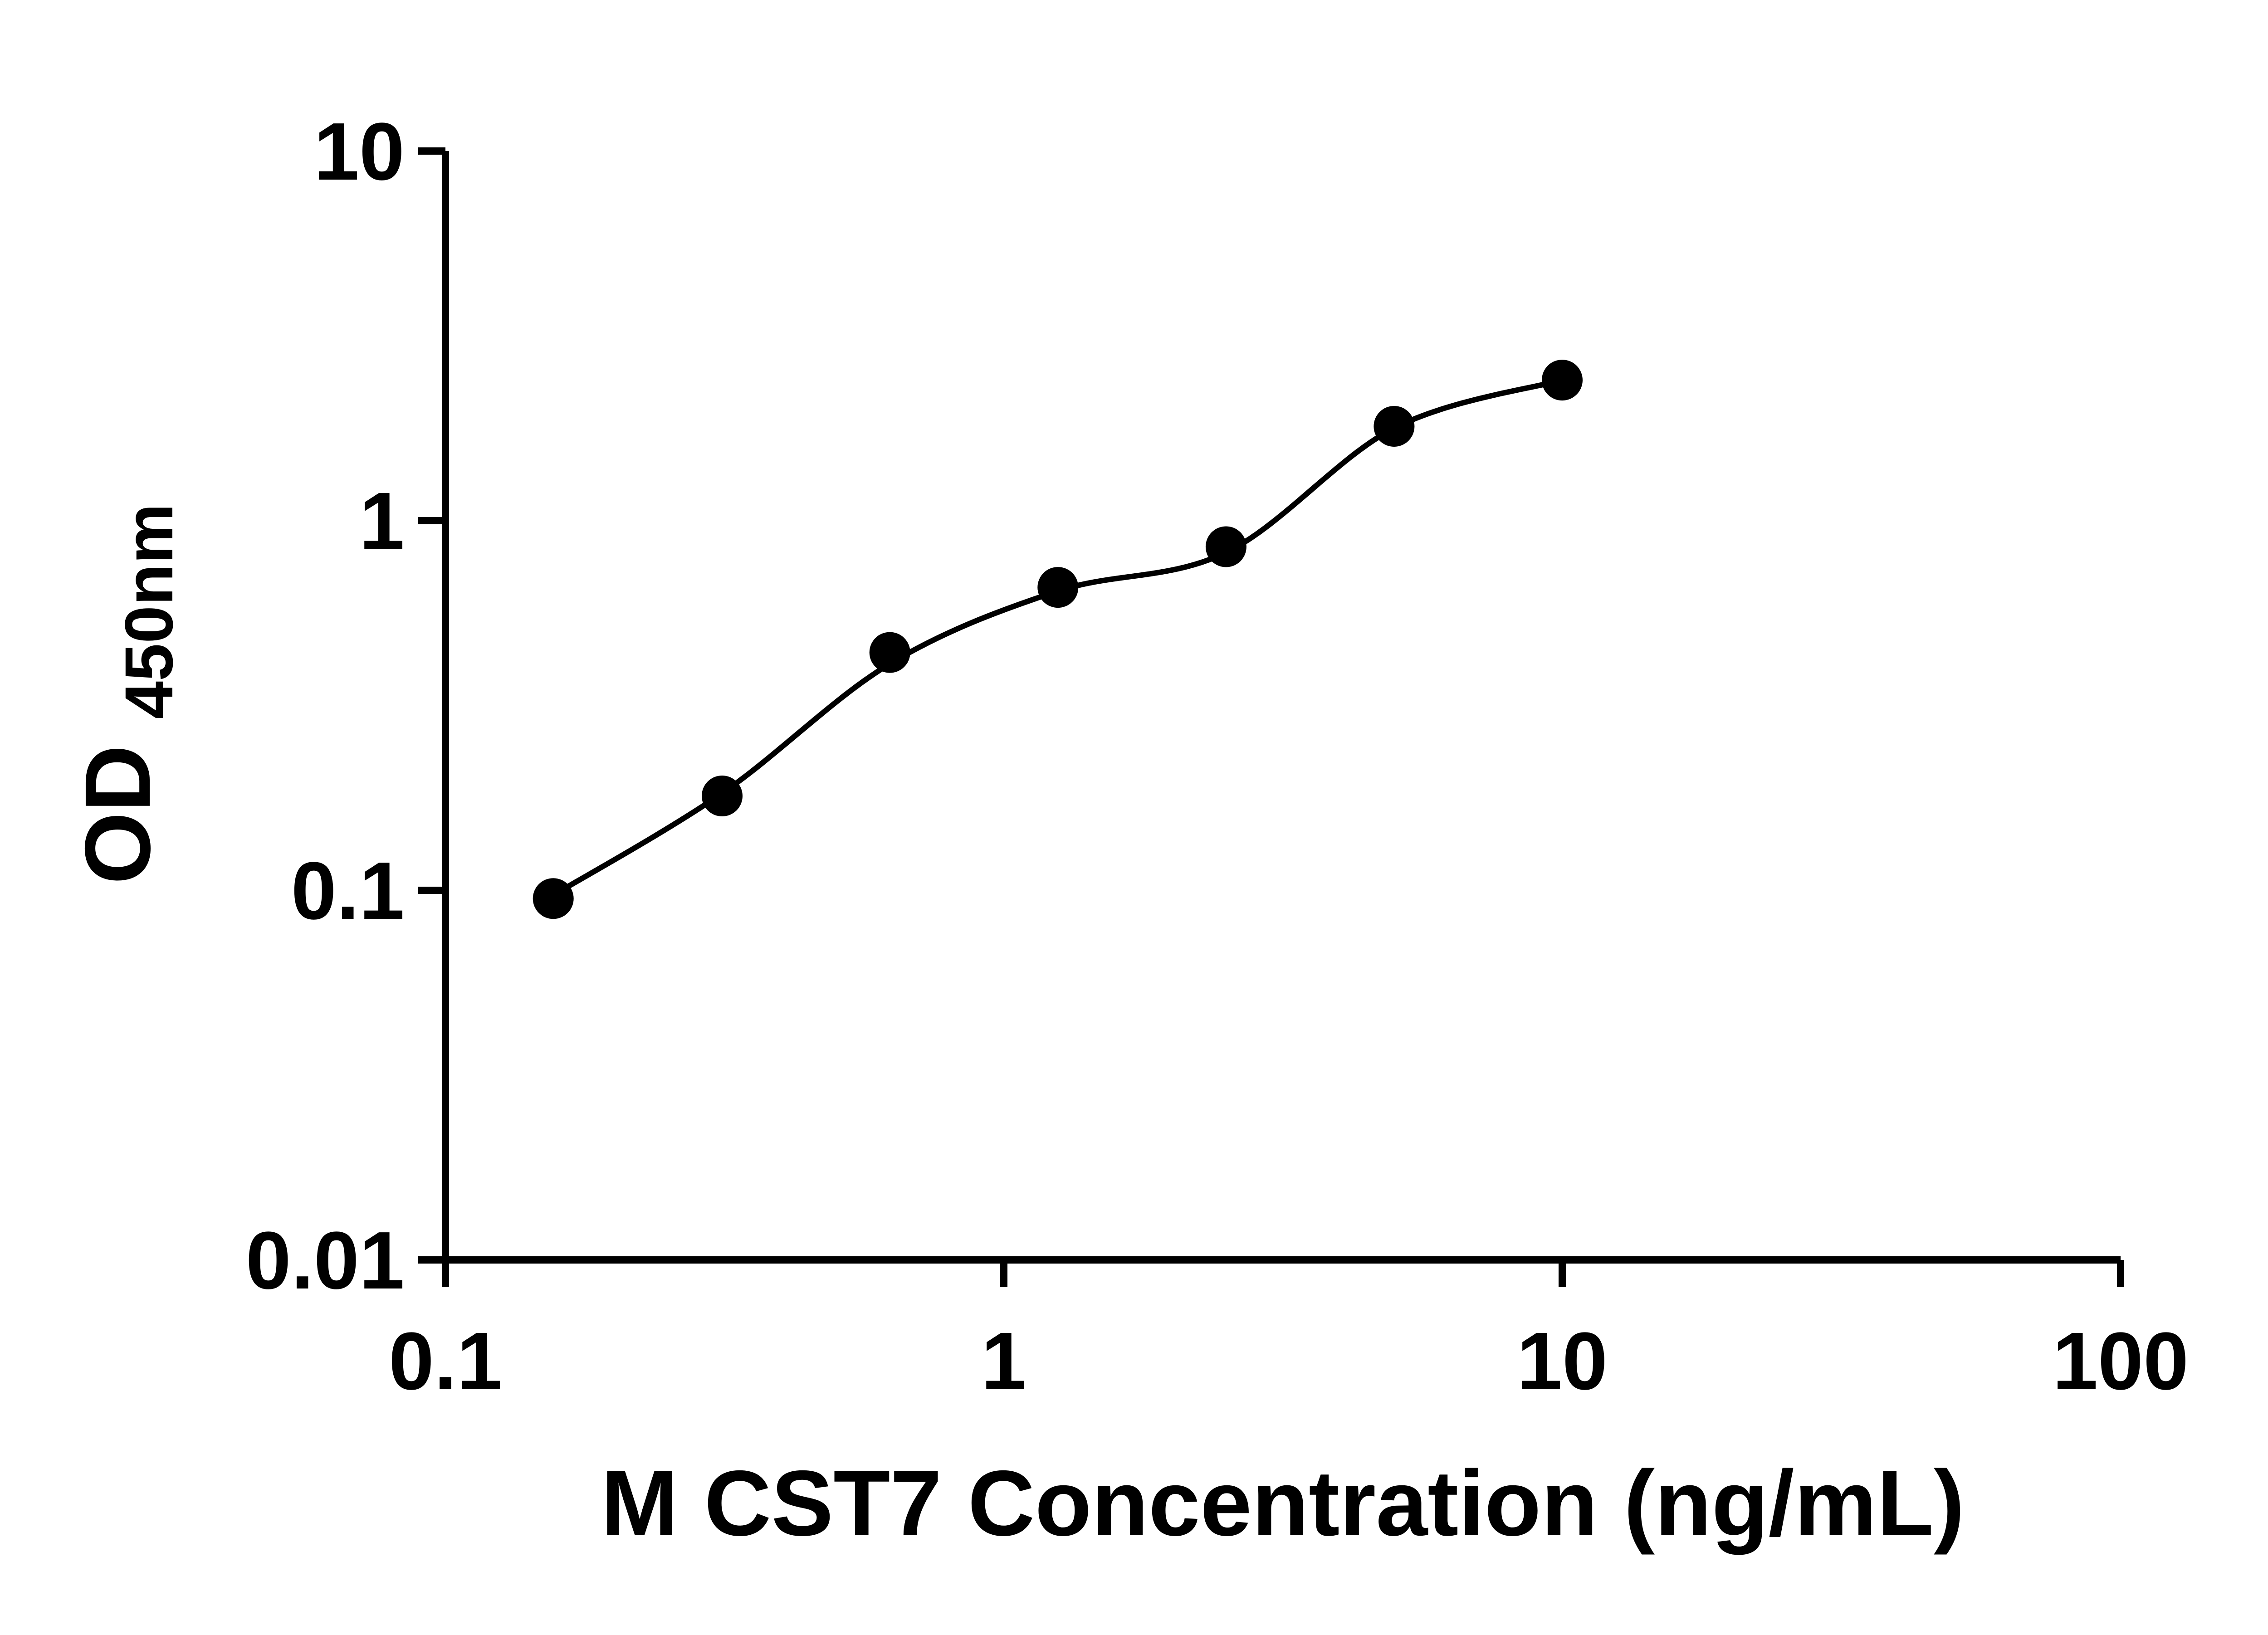 The height and width of the screenshot is (1635, 2268). I want to click on fit-curve-line, so click(1058, 638).